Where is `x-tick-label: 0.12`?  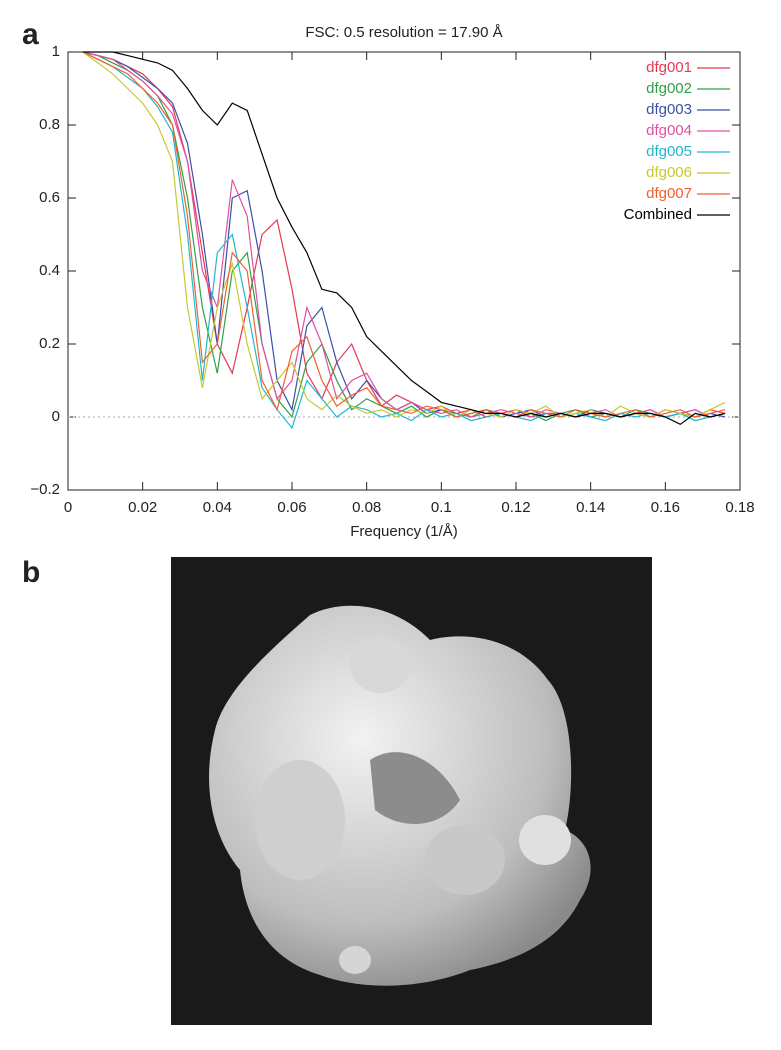 x-tick-label: 0.12 is located at coordinates (515, 507).